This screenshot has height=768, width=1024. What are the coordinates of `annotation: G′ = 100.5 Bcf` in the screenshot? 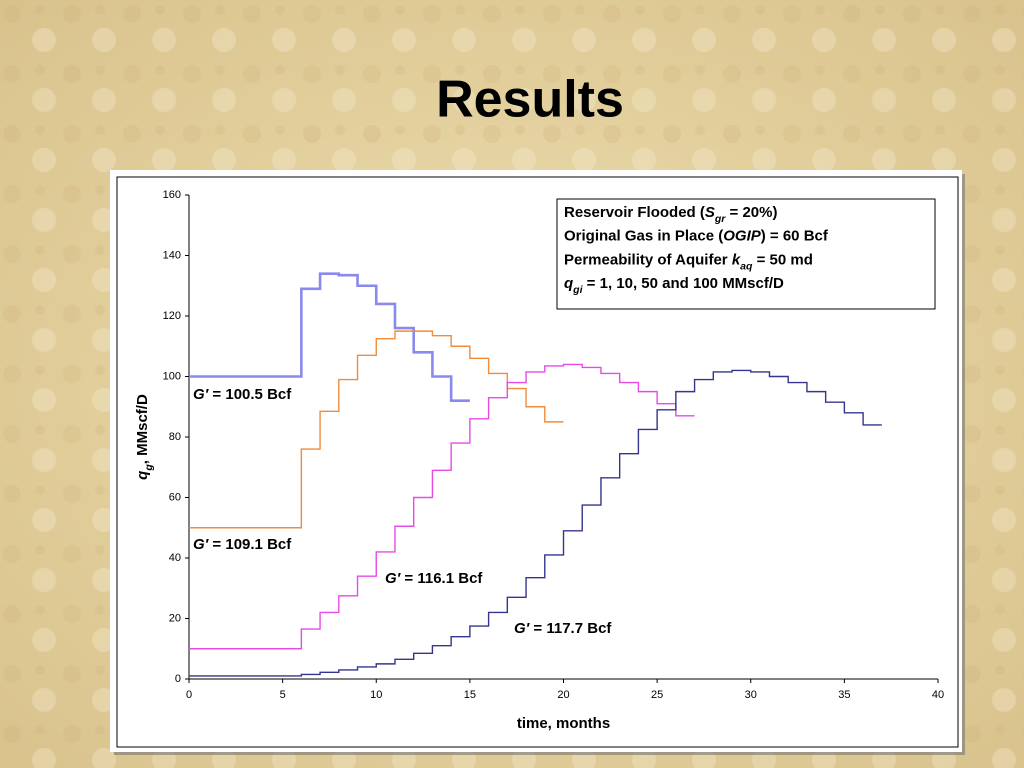 It's located at (242, 394).